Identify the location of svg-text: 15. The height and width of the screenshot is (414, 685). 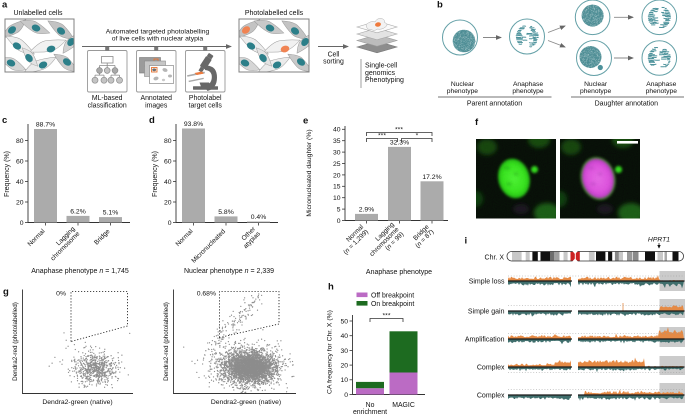
(337, 187).